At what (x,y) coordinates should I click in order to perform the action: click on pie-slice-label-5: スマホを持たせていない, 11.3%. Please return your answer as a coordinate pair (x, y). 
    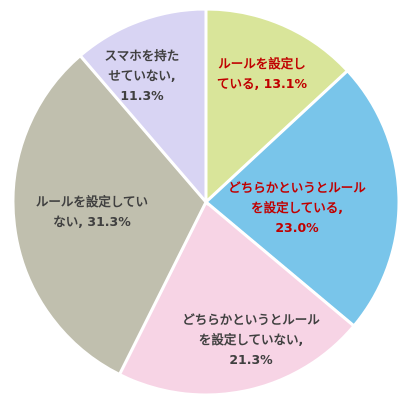
    Looking at the image, I should click on (142, 75).